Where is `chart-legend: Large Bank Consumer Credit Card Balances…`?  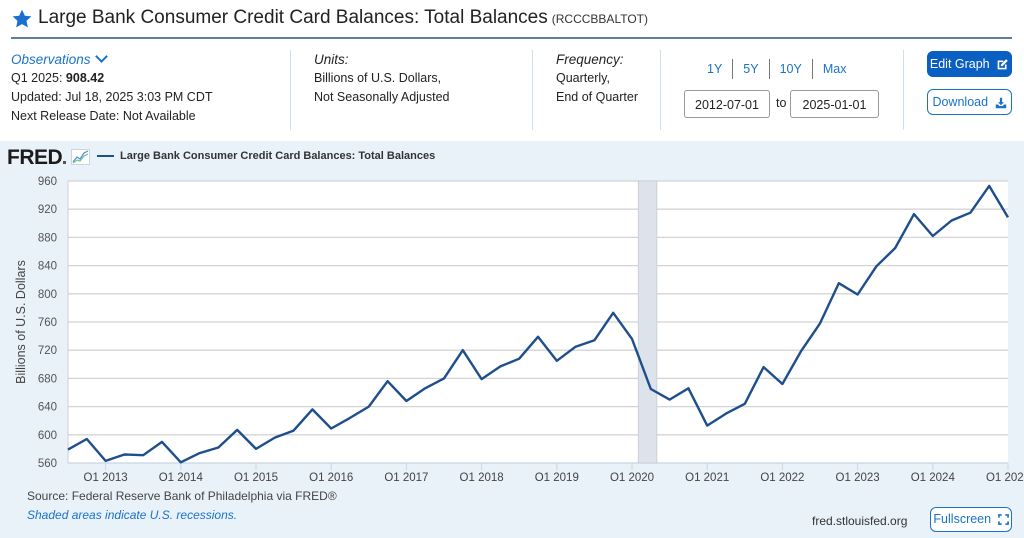 chart-legend: Large Bank Consumer Credit Card Balances… is located at coordinates (266, 156).